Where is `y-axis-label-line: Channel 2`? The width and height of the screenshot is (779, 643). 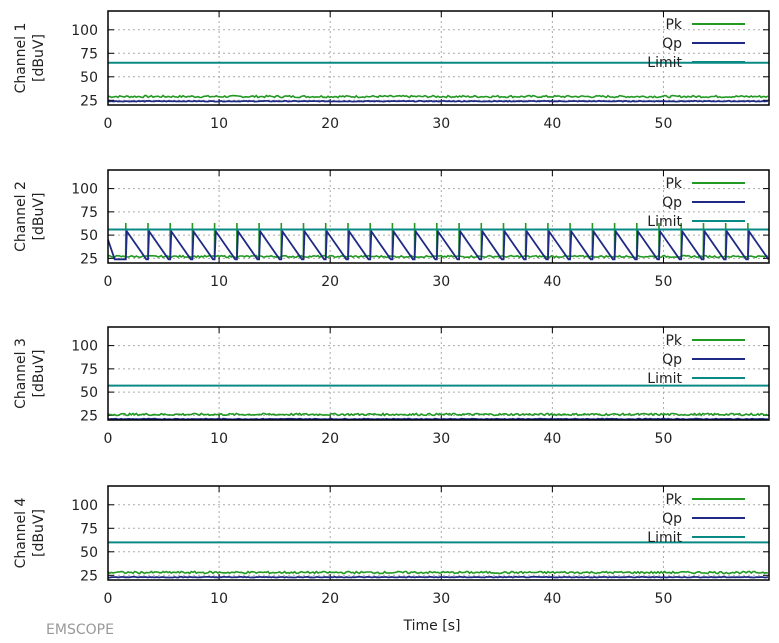
y-axis-label-line: Channel 2 is located at coordinates (21, 216).